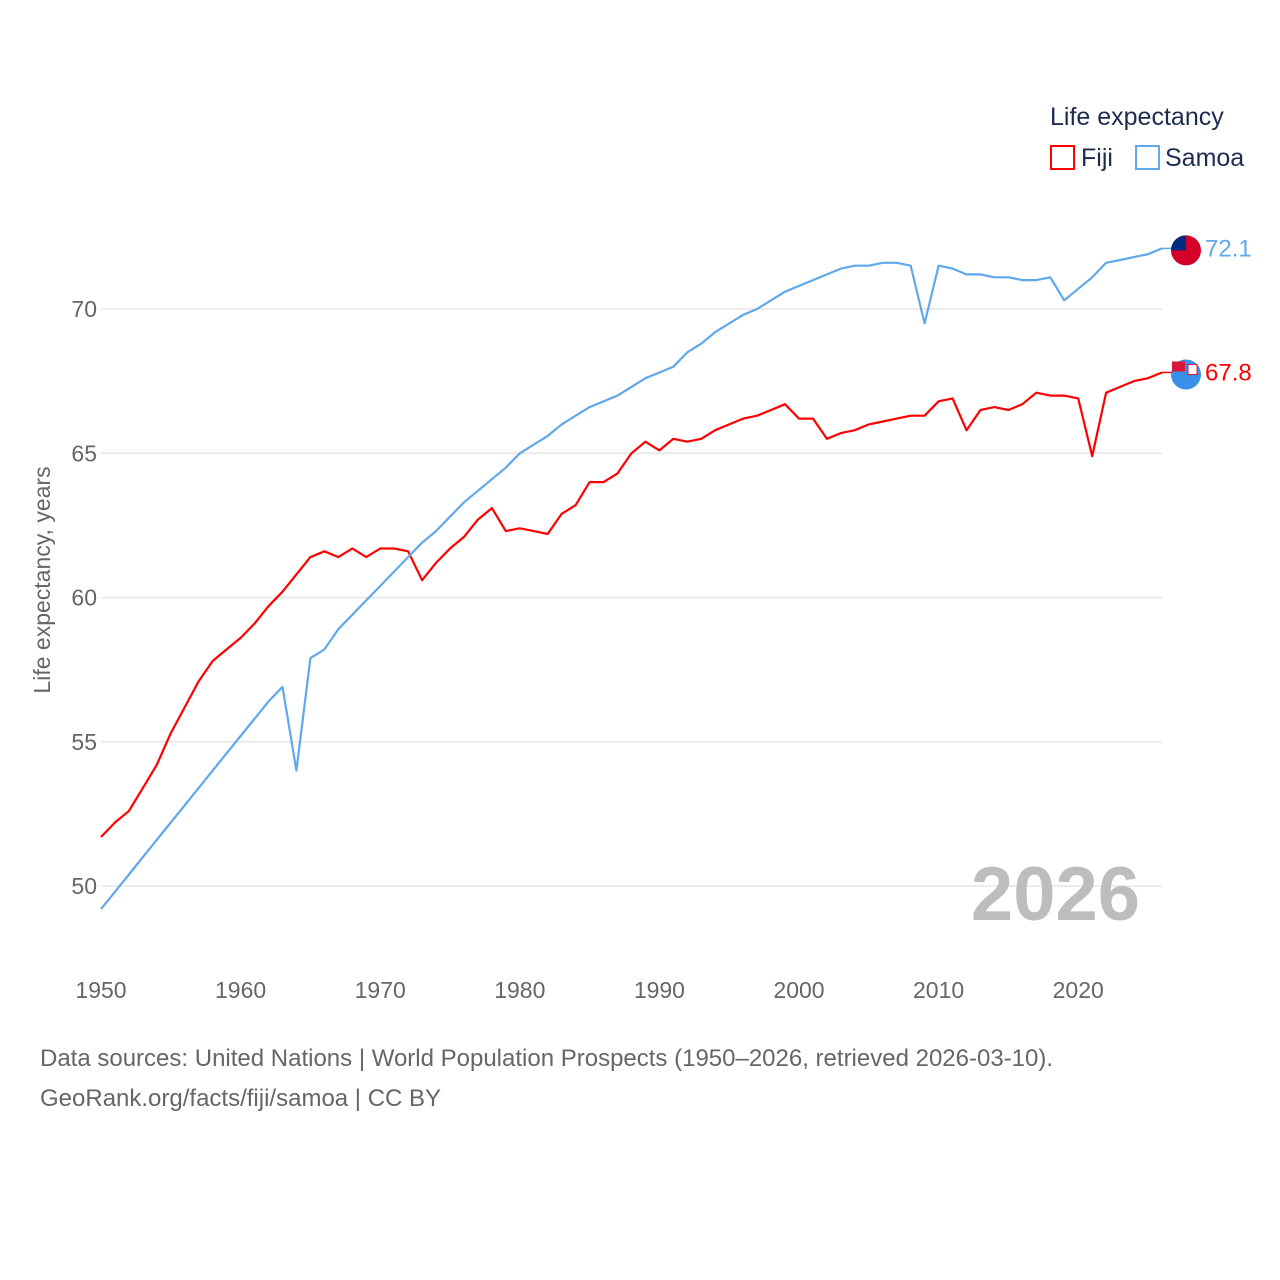  I want to click on legend: Life expectancy Fiji Samoa, so click(1147, 137).